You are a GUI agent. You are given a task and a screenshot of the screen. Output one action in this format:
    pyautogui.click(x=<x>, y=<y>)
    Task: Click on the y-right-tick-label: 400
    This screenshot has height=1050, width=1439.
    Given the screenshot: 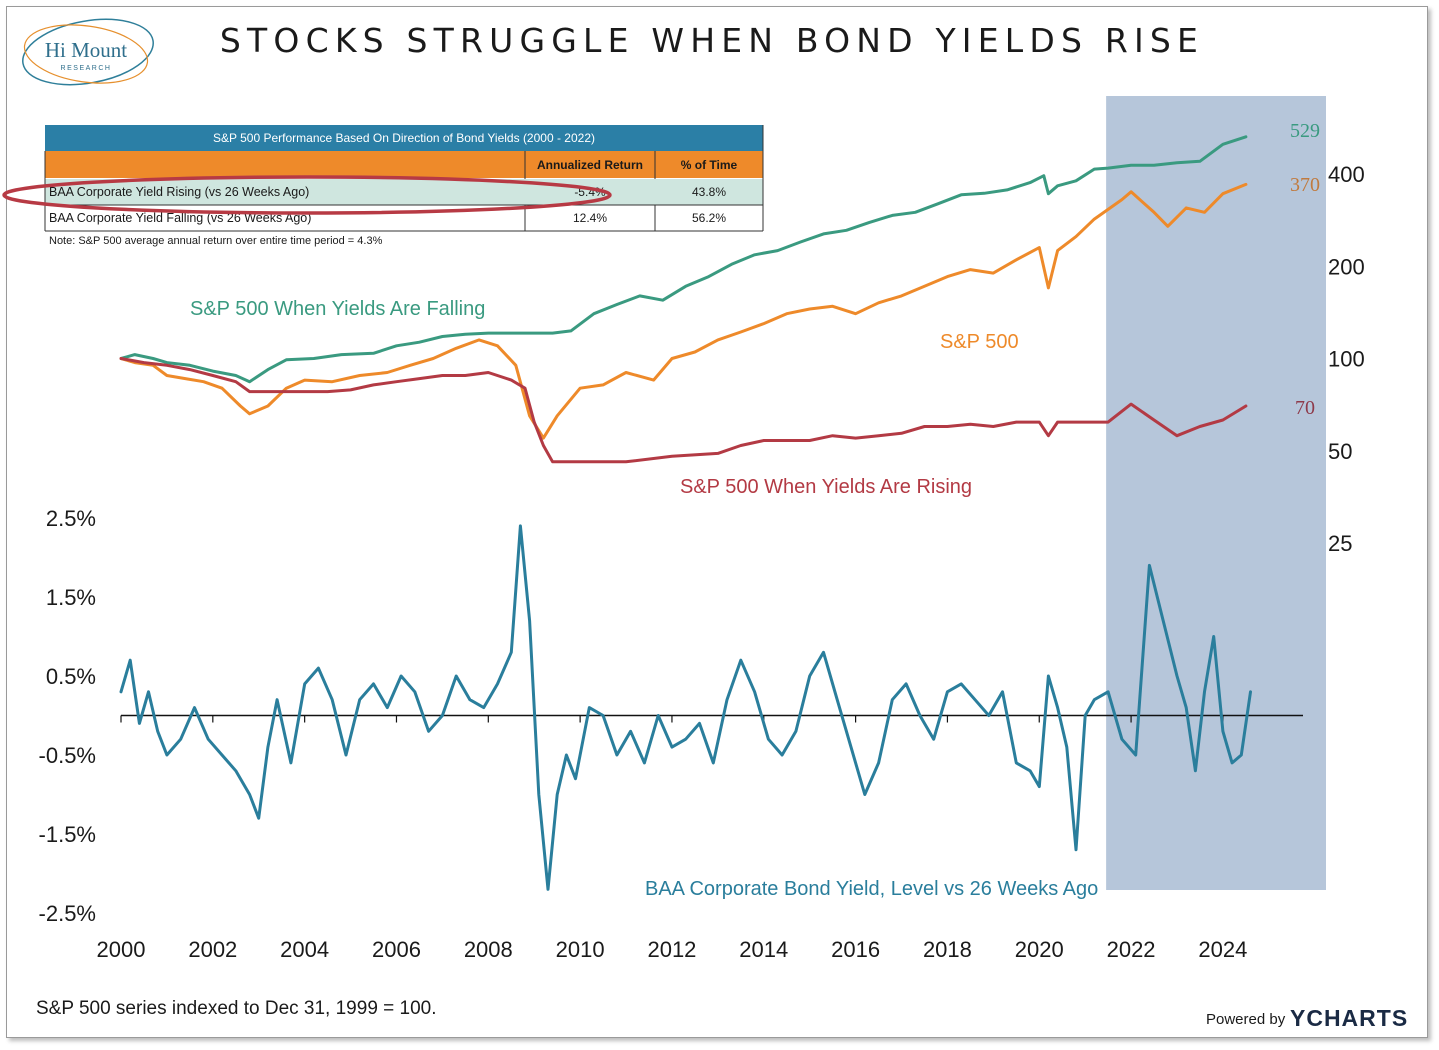 What is the action you would take?
    pyautogui.click(x=1346, y=174)
    